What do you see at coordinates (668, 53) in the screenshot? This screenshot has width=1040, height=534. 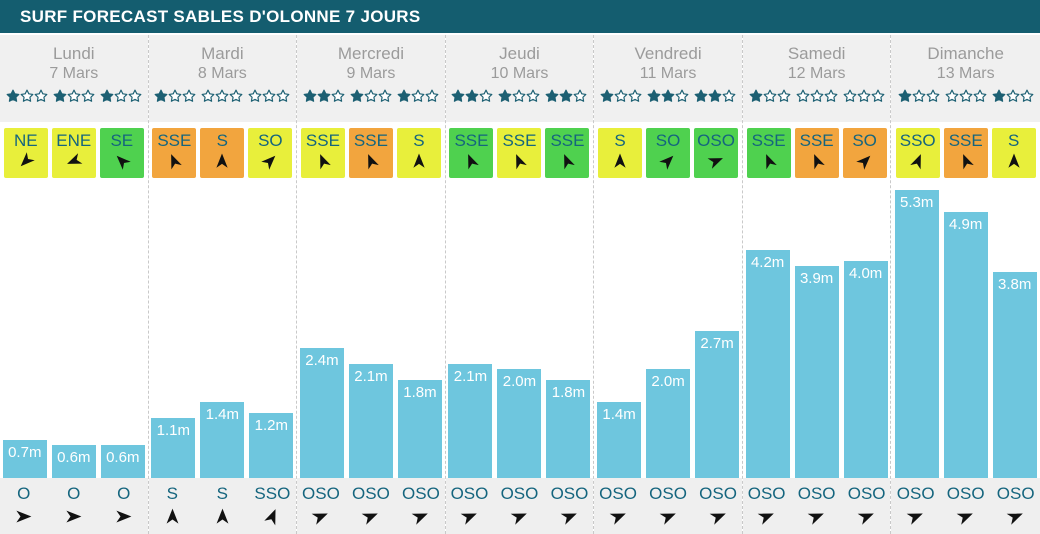 I see `day-name: Vendredi` at bounding box center [668, 53].